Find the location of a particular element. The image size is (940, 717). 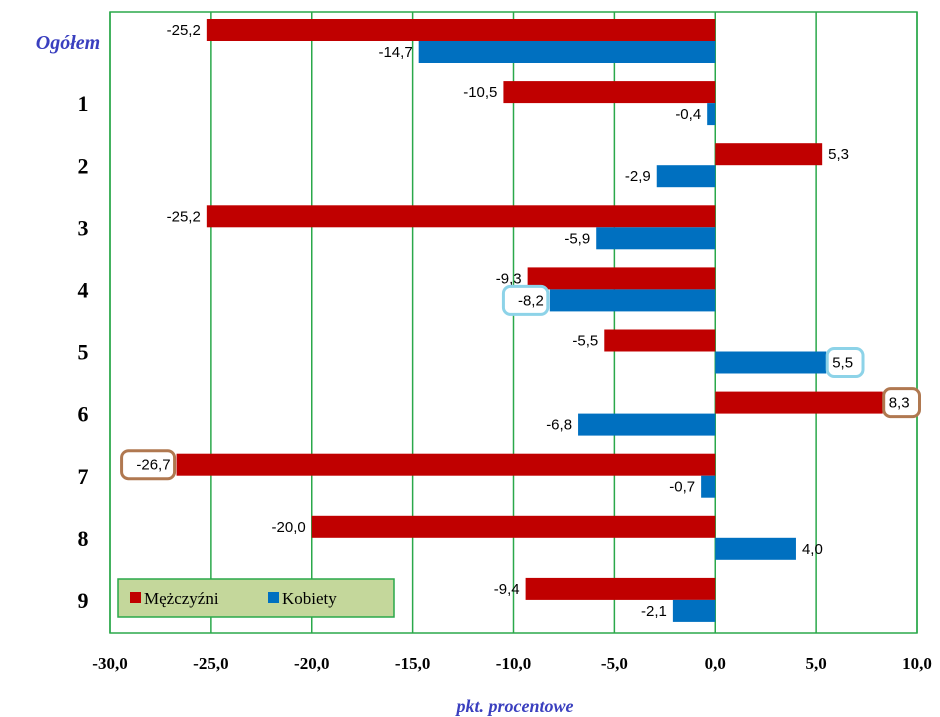

data-label: 8,3 is located at coordinates (899, 403).